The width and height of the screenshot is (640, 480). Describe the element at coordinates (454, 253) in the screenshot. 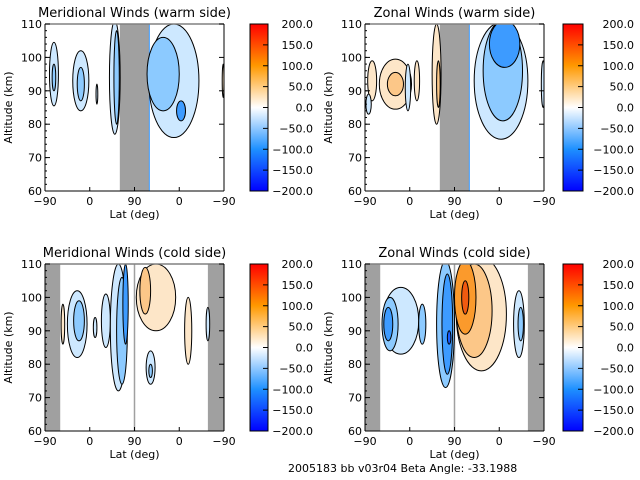

I see `chart-title: Zonal Winds (cold side)` at that location.